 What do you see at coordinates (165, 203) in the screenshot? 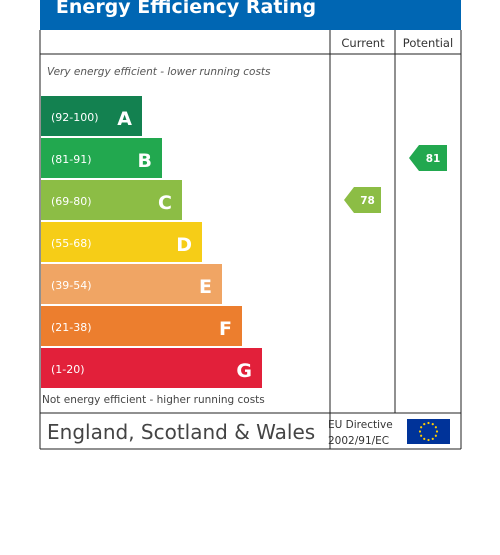
I see `band-c-letter: C` at bounding box center [165, 203].